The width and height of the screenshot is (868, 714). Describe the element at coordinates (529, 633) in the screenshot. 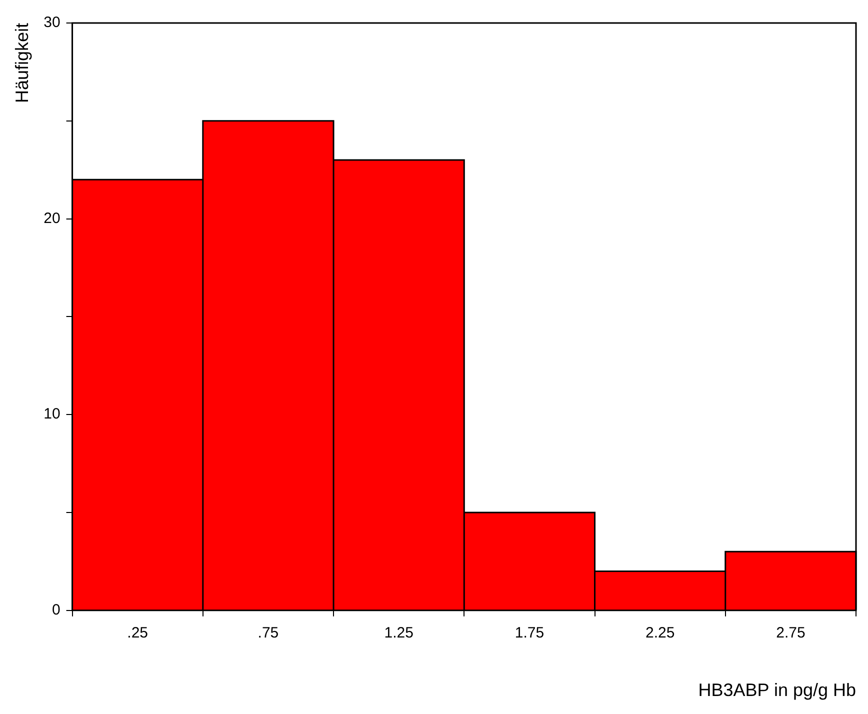

I see `x-tick-label: 1.75` at that location.